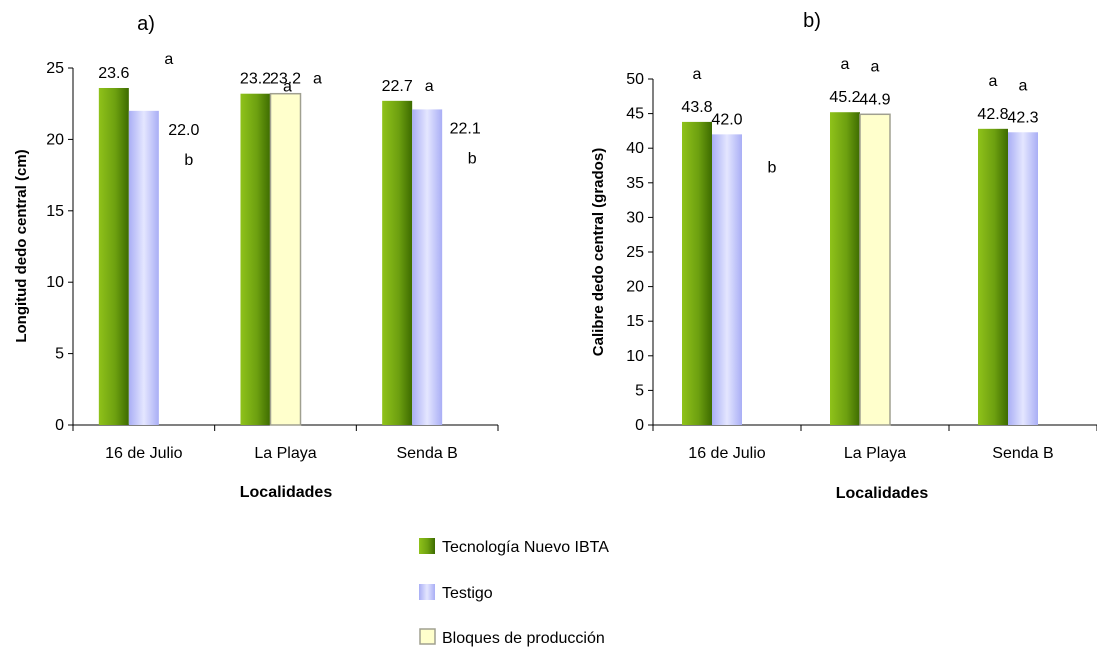 This screenshot has width=1097, height=651. I want to click on y-tick-label: 50, so click(635, 79).